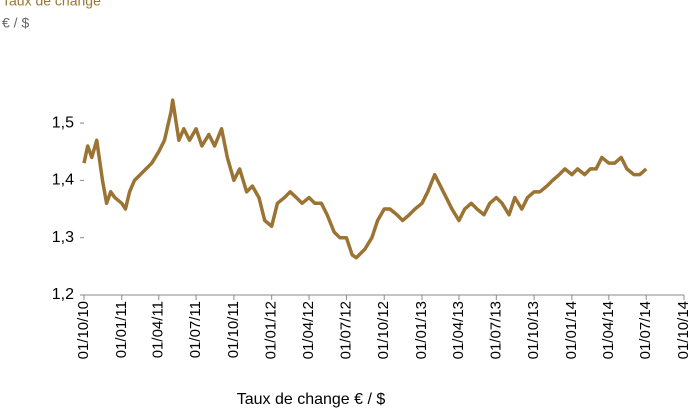 This screenshot has height=410, width=688. What do you see at coordinates (645, 330) in the screenshot?
I see `x-tick-label: 01/07/14` at bounding box center [645, 330].